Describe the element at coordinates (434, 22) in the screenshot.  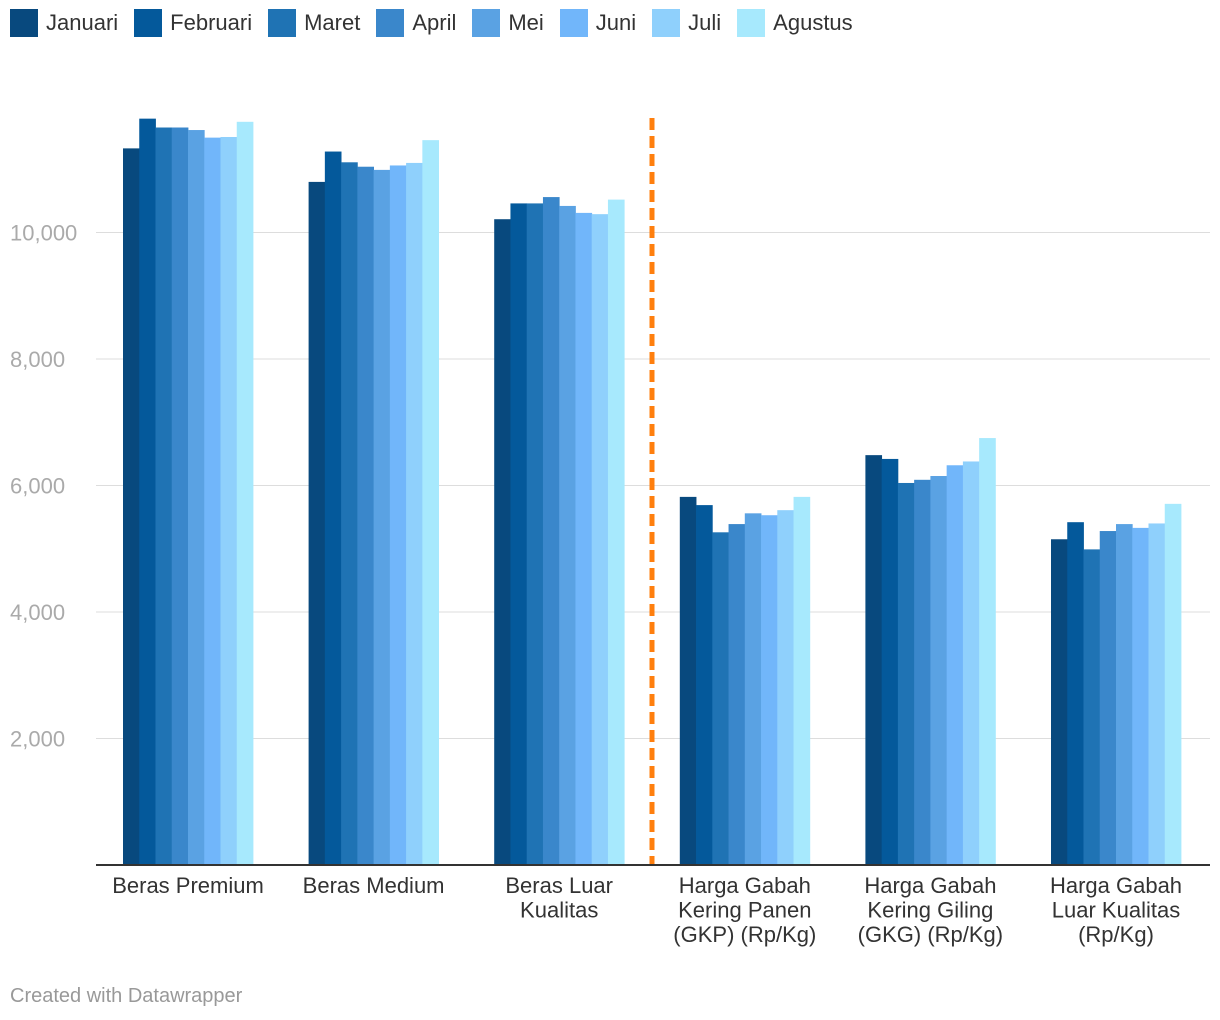
I see `legend-label: April` at that location.